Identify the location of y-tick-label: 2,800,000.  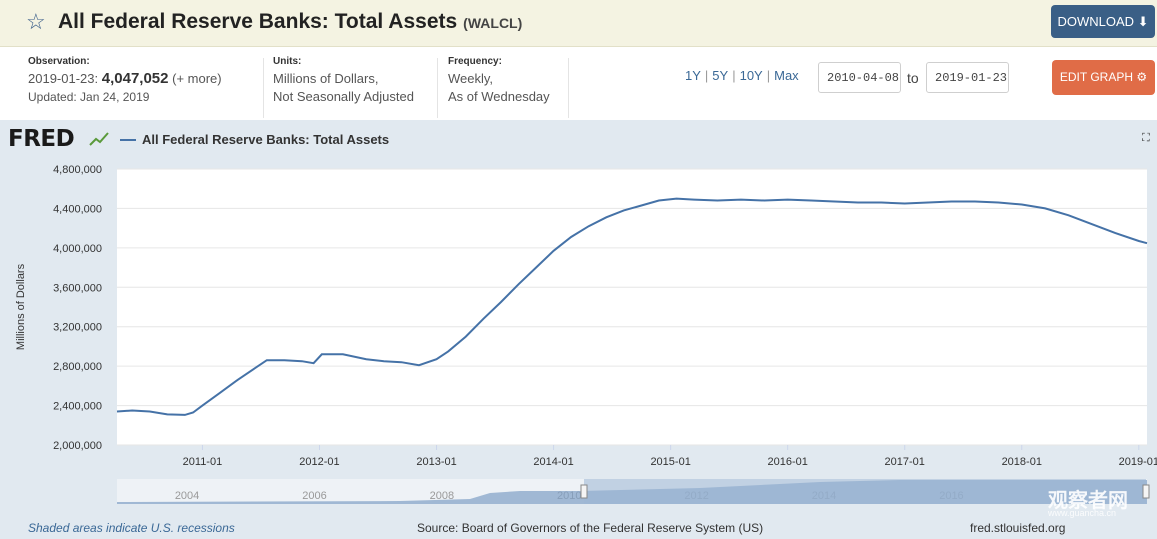
(77, 367).